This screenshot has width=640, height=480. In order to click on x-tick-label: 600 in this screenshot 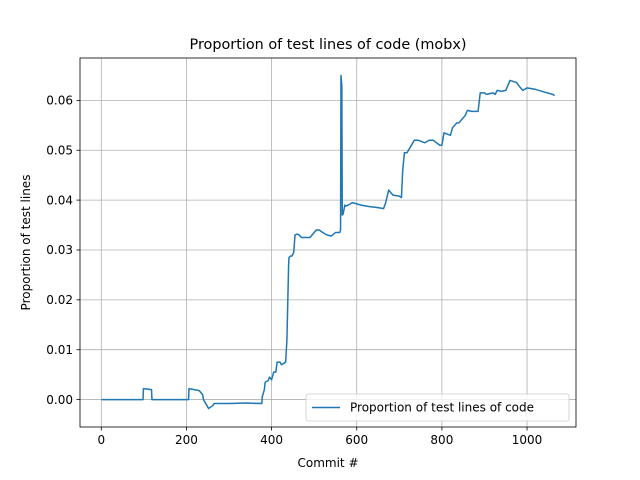, I will do `click(356, 440)`.